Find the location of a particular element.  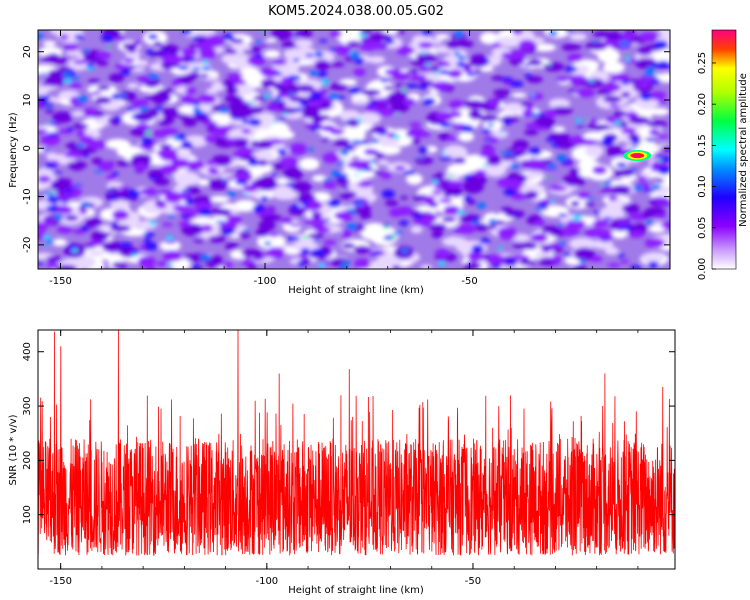

y-tick-label: 100 is located at coordinates (27, 514).